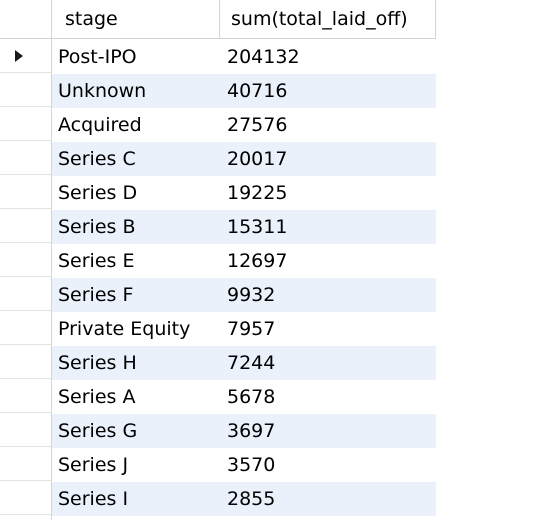 The height and width of the screenshot is (520, 537). I want to click on sum-cell: 3697, so click(251, 431).